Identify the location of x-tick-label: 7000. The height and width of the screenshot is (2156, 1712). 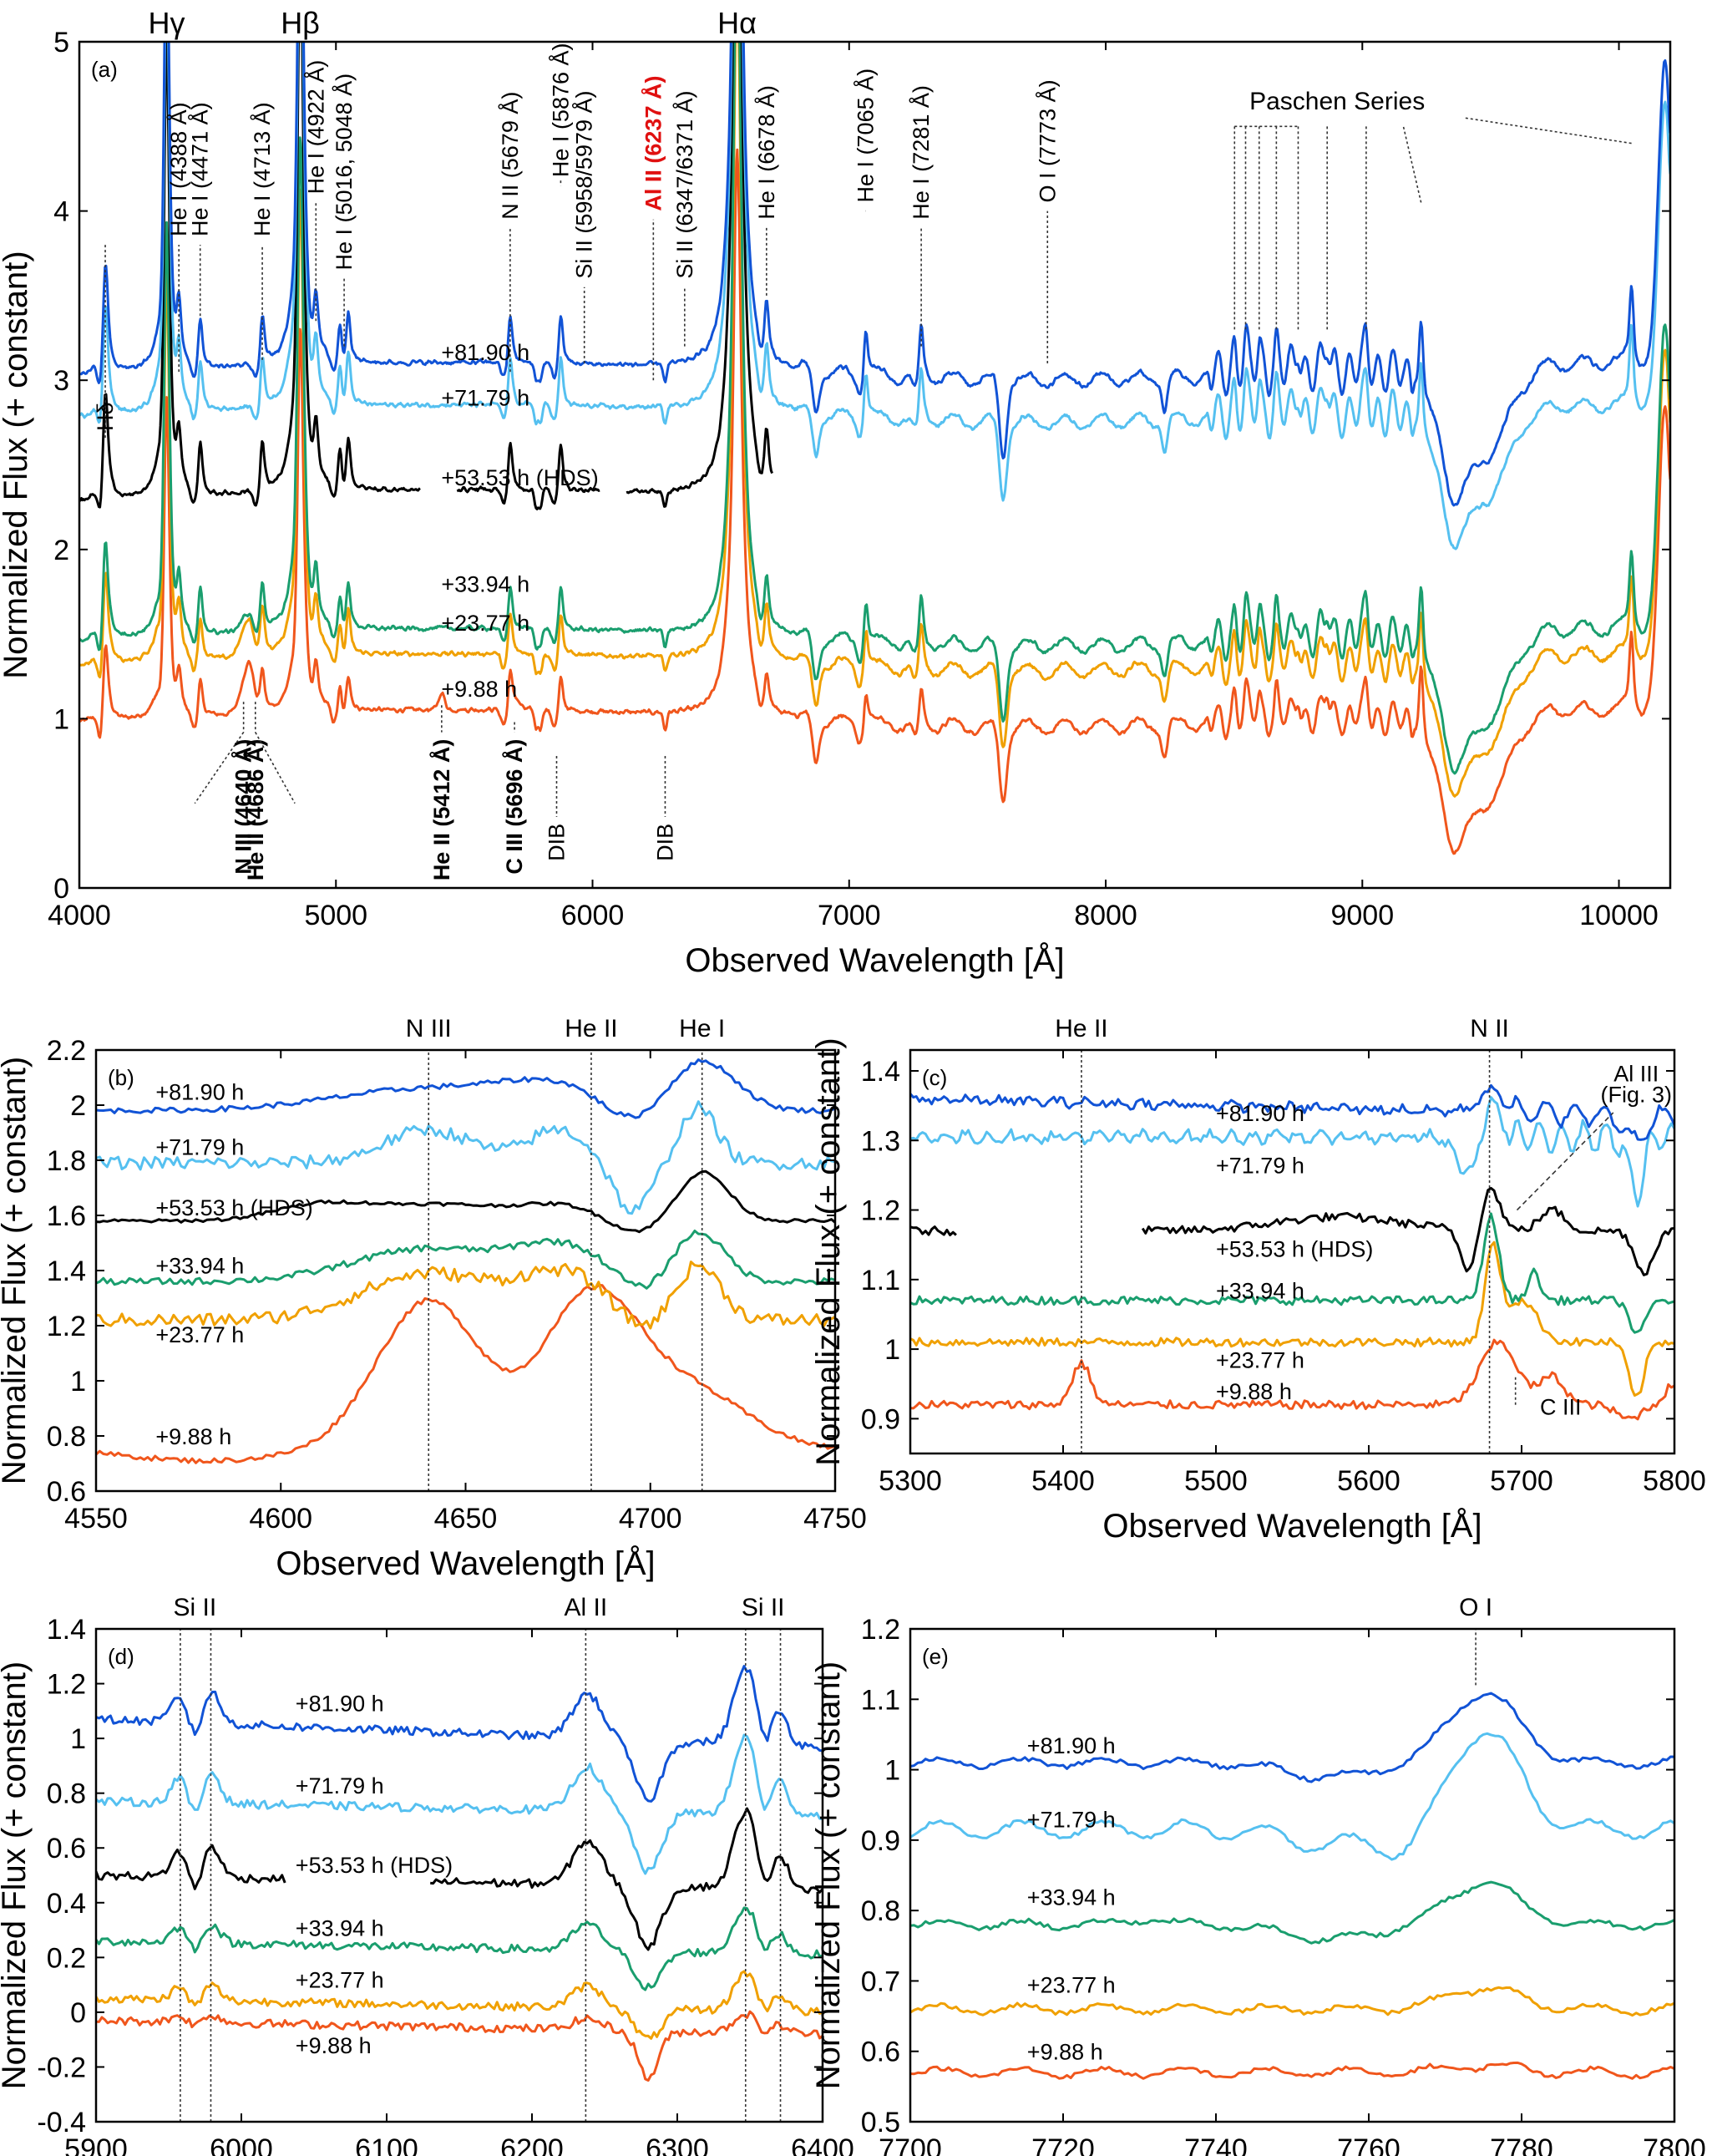
(849, 915).